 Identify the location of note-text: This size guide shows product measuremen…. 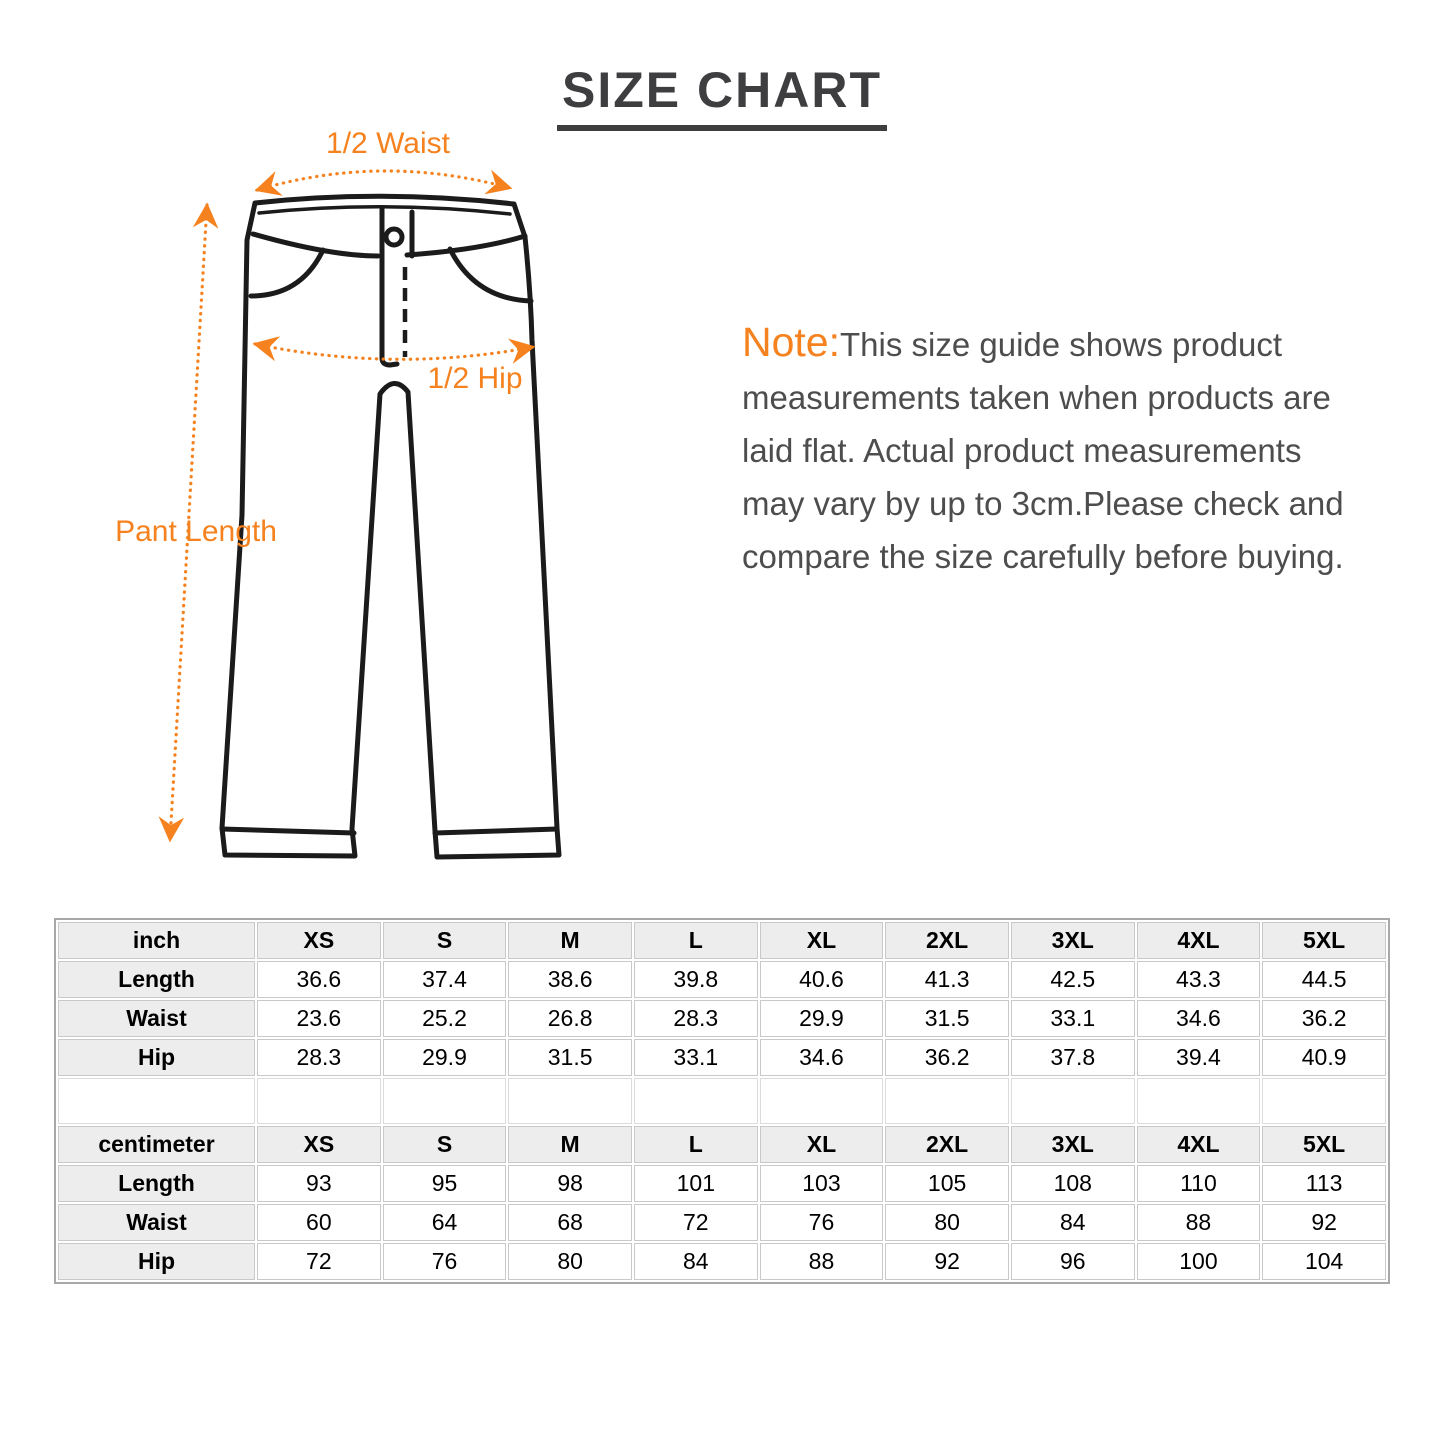
(1043, 450).